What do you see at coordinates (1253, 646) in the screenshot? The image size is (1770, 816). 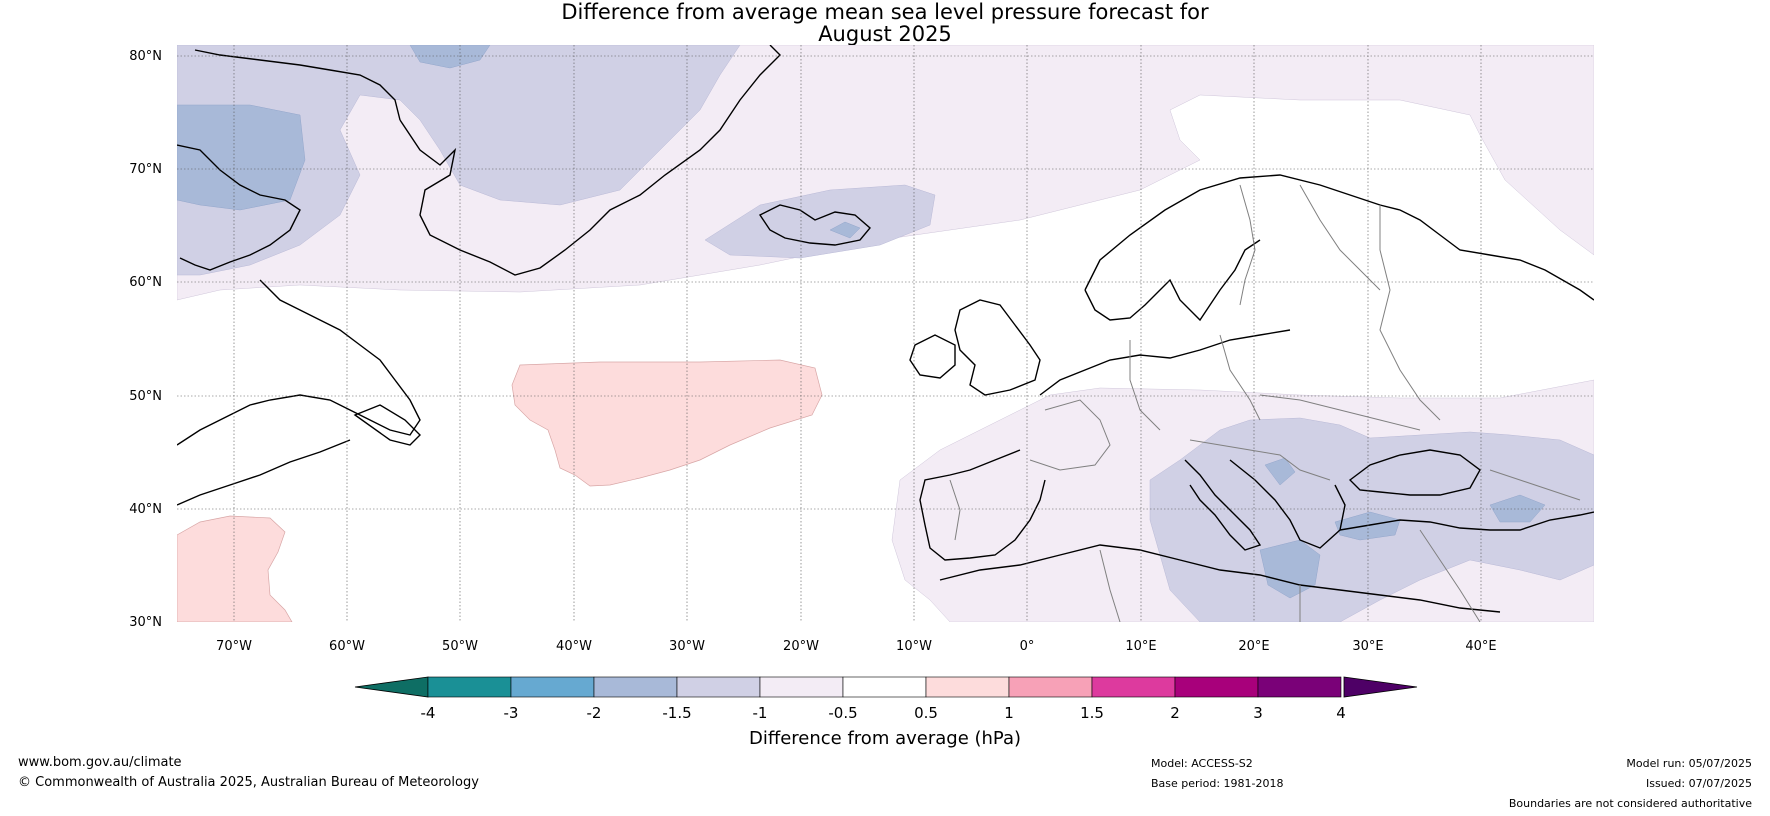 I see `lon-label-20e: 20°E` at bounding box center [1253, 646].